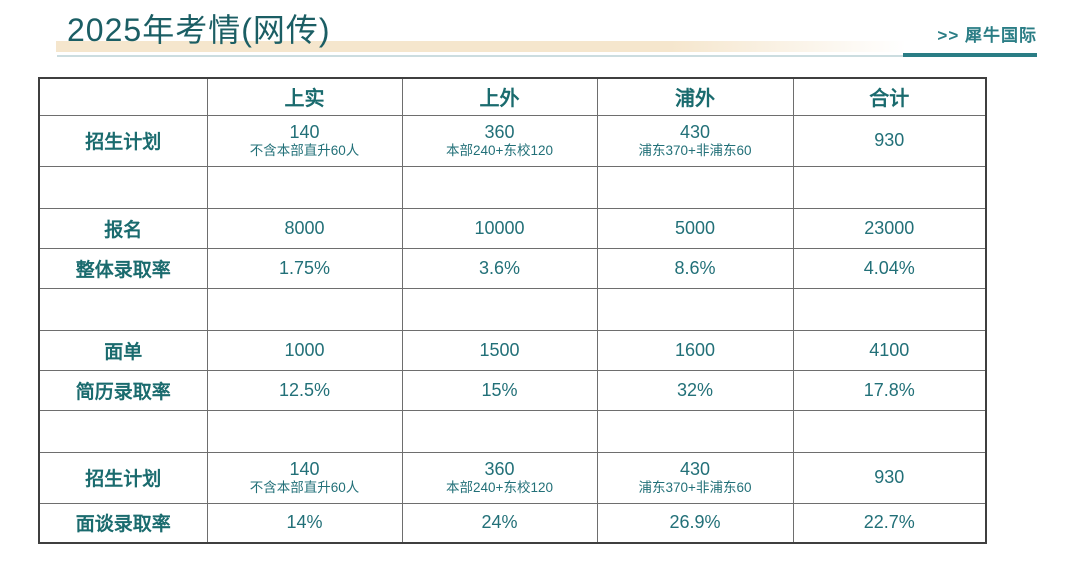 This screenshot has height=579, width=1080. I want to click on table-cell: 24%, so click(499, 523).